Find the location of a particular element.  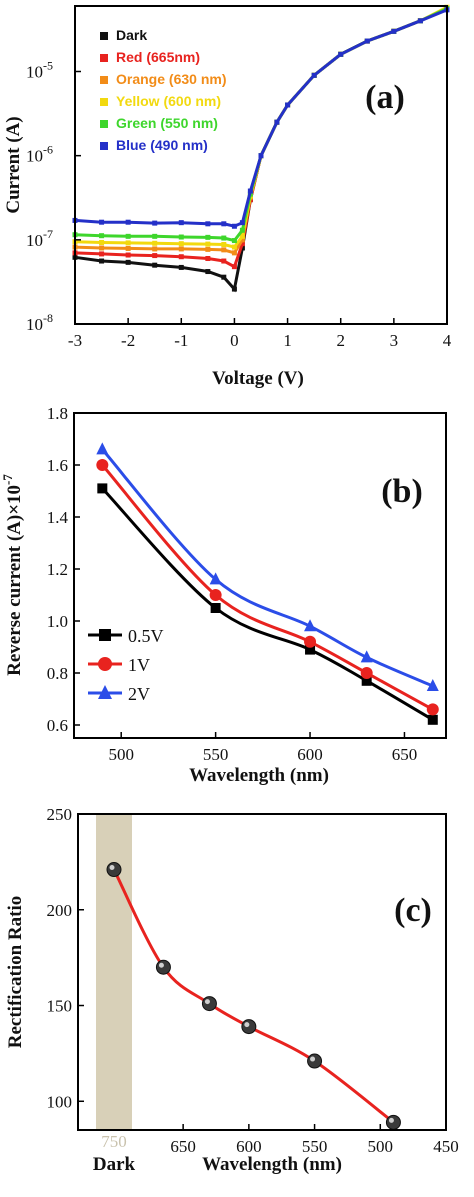

panel-a-y-tick-exponent: -5 is located at coordinates (48, 65).